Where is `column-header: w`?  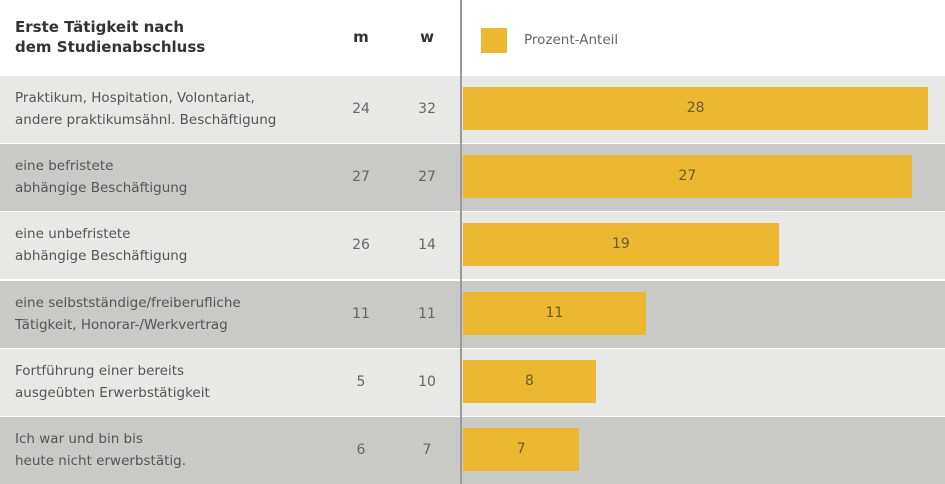 column-header: w is located at coordinates (427, 37).